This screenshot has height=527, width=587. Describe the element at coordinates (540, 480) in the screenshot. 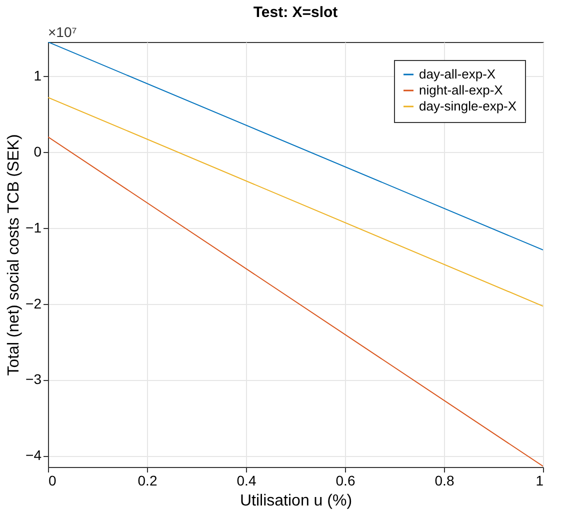

I see `x-tick-label: 1` at that location.